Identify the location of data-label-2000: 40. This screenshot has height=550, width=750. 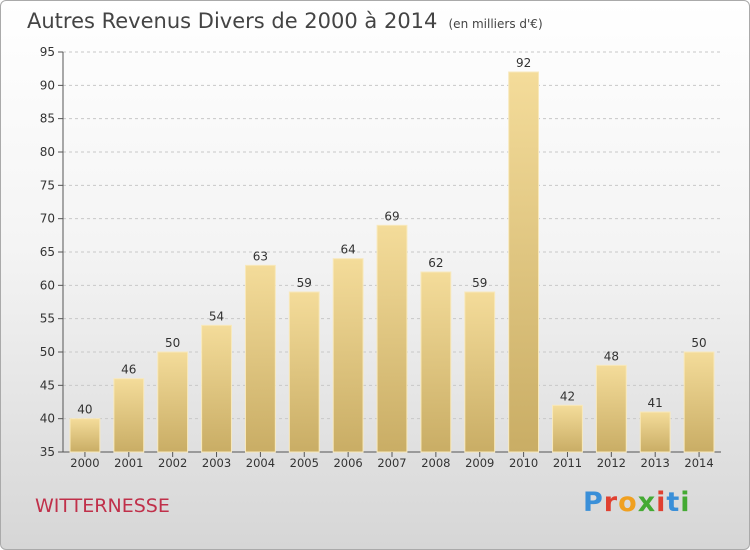
(84, 410).